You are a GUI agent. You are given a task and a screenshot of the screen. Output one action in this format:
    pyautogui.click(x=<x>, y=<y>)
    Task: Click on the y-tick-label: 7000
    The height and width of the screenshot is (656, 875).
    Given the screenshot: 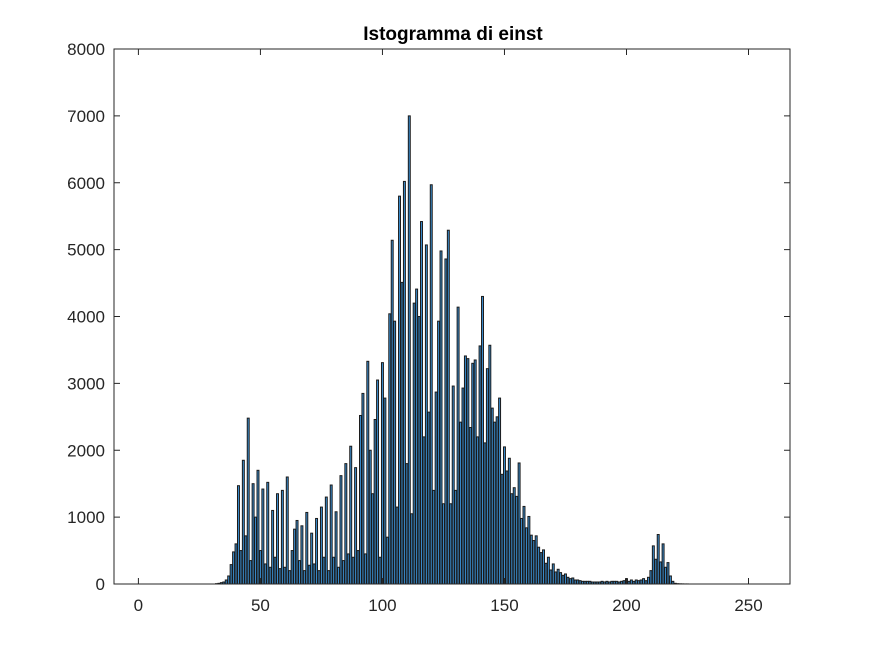 What is the action you would take?
    pyautogui.click(x=86, y=116)
    